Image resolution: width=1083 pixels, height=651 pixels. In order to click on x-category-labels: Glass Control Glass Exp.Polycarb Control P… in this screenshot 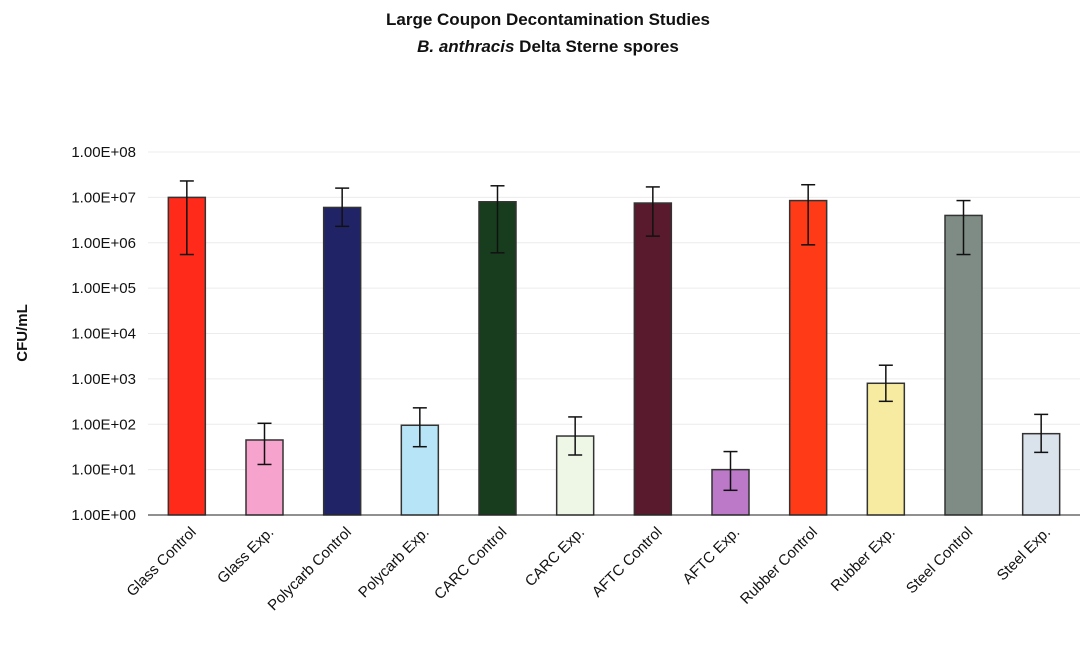, I will do `click(588, 569)`.